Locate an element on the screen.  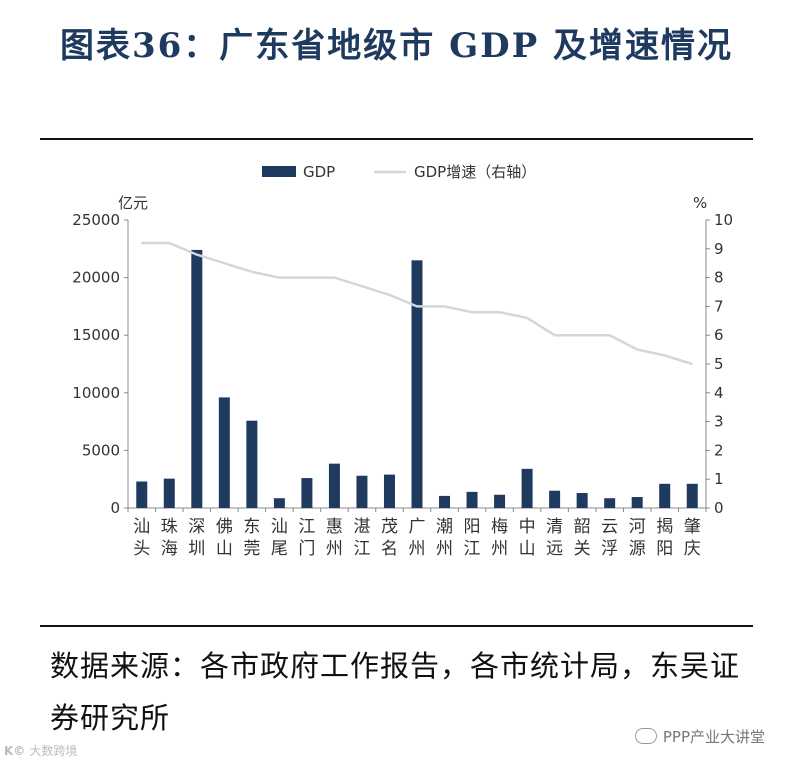
left-axis-unit: 亿元 is located at coordinates (133, 203).